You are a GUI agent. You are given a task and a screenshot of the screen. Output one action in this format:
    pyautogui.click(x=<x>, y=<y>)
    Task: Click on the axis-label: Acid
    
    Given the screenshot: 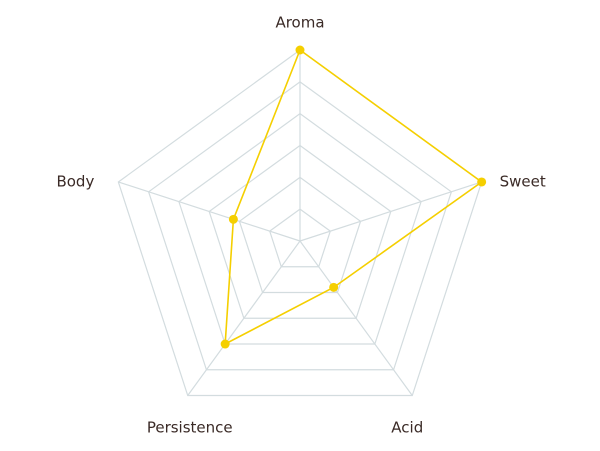 What is the action you would take?
    pyautogui.click(x=407, y=428)
    